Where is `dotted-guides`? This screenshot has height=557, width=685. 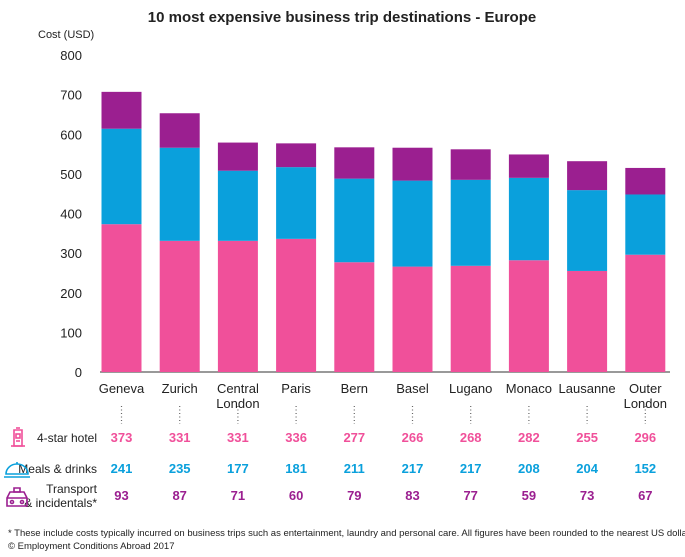 dotted-guides is located at coordinates (383, 415).